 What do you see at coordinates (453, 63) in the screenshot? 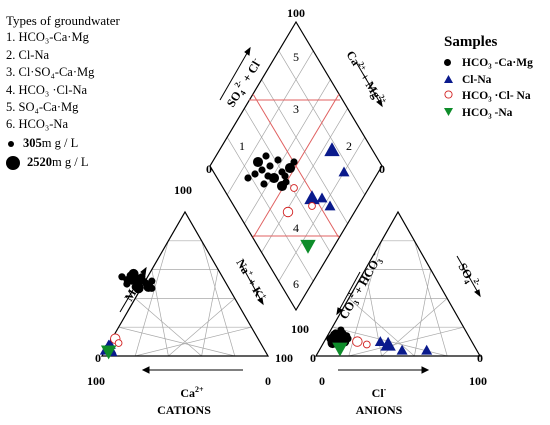
I see `black-circle-icon` at bounding box center [453, 63].